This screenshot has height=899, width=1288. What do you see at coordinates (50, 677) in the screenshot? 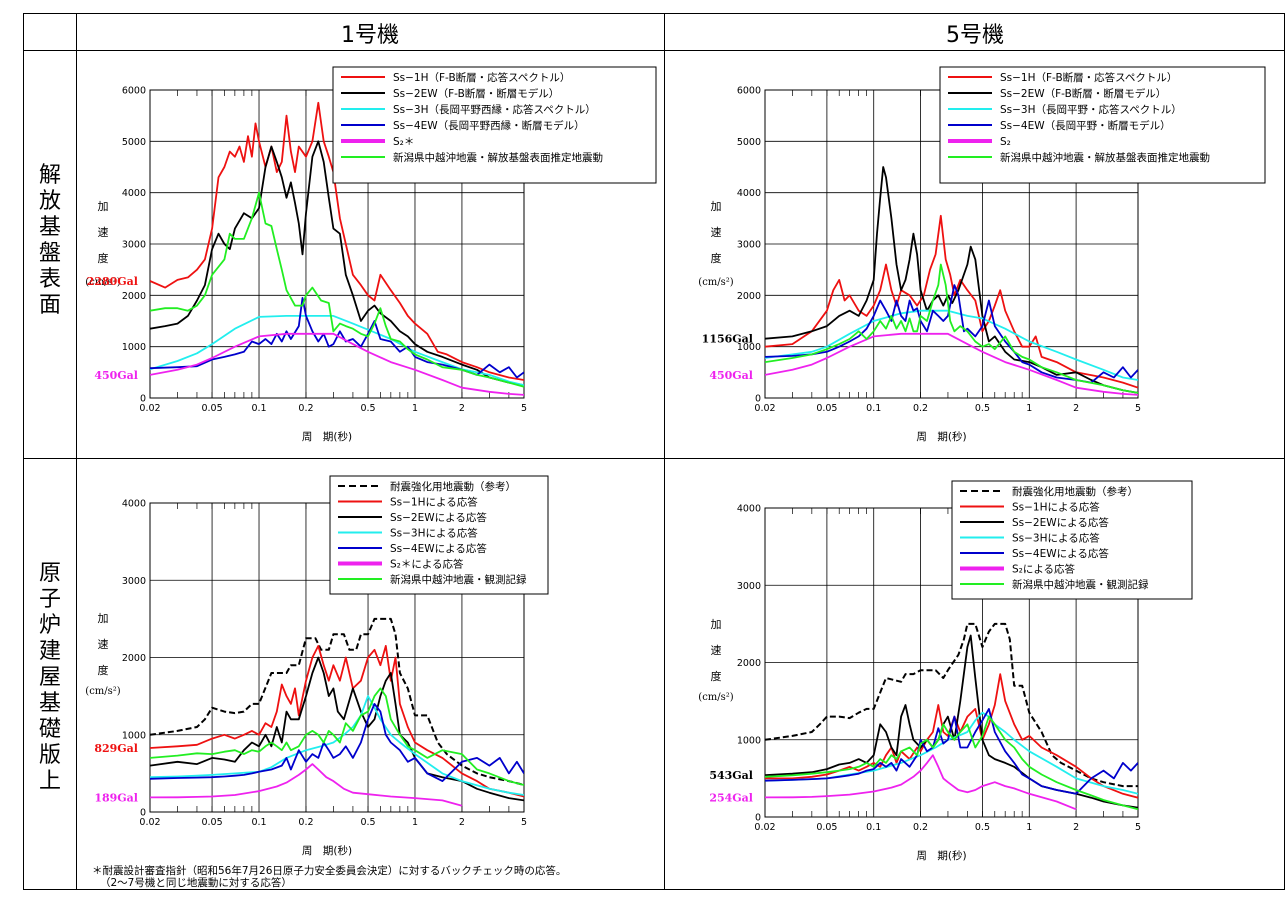
I see `row-header-char: 屋` at bounding box center [50, 677].